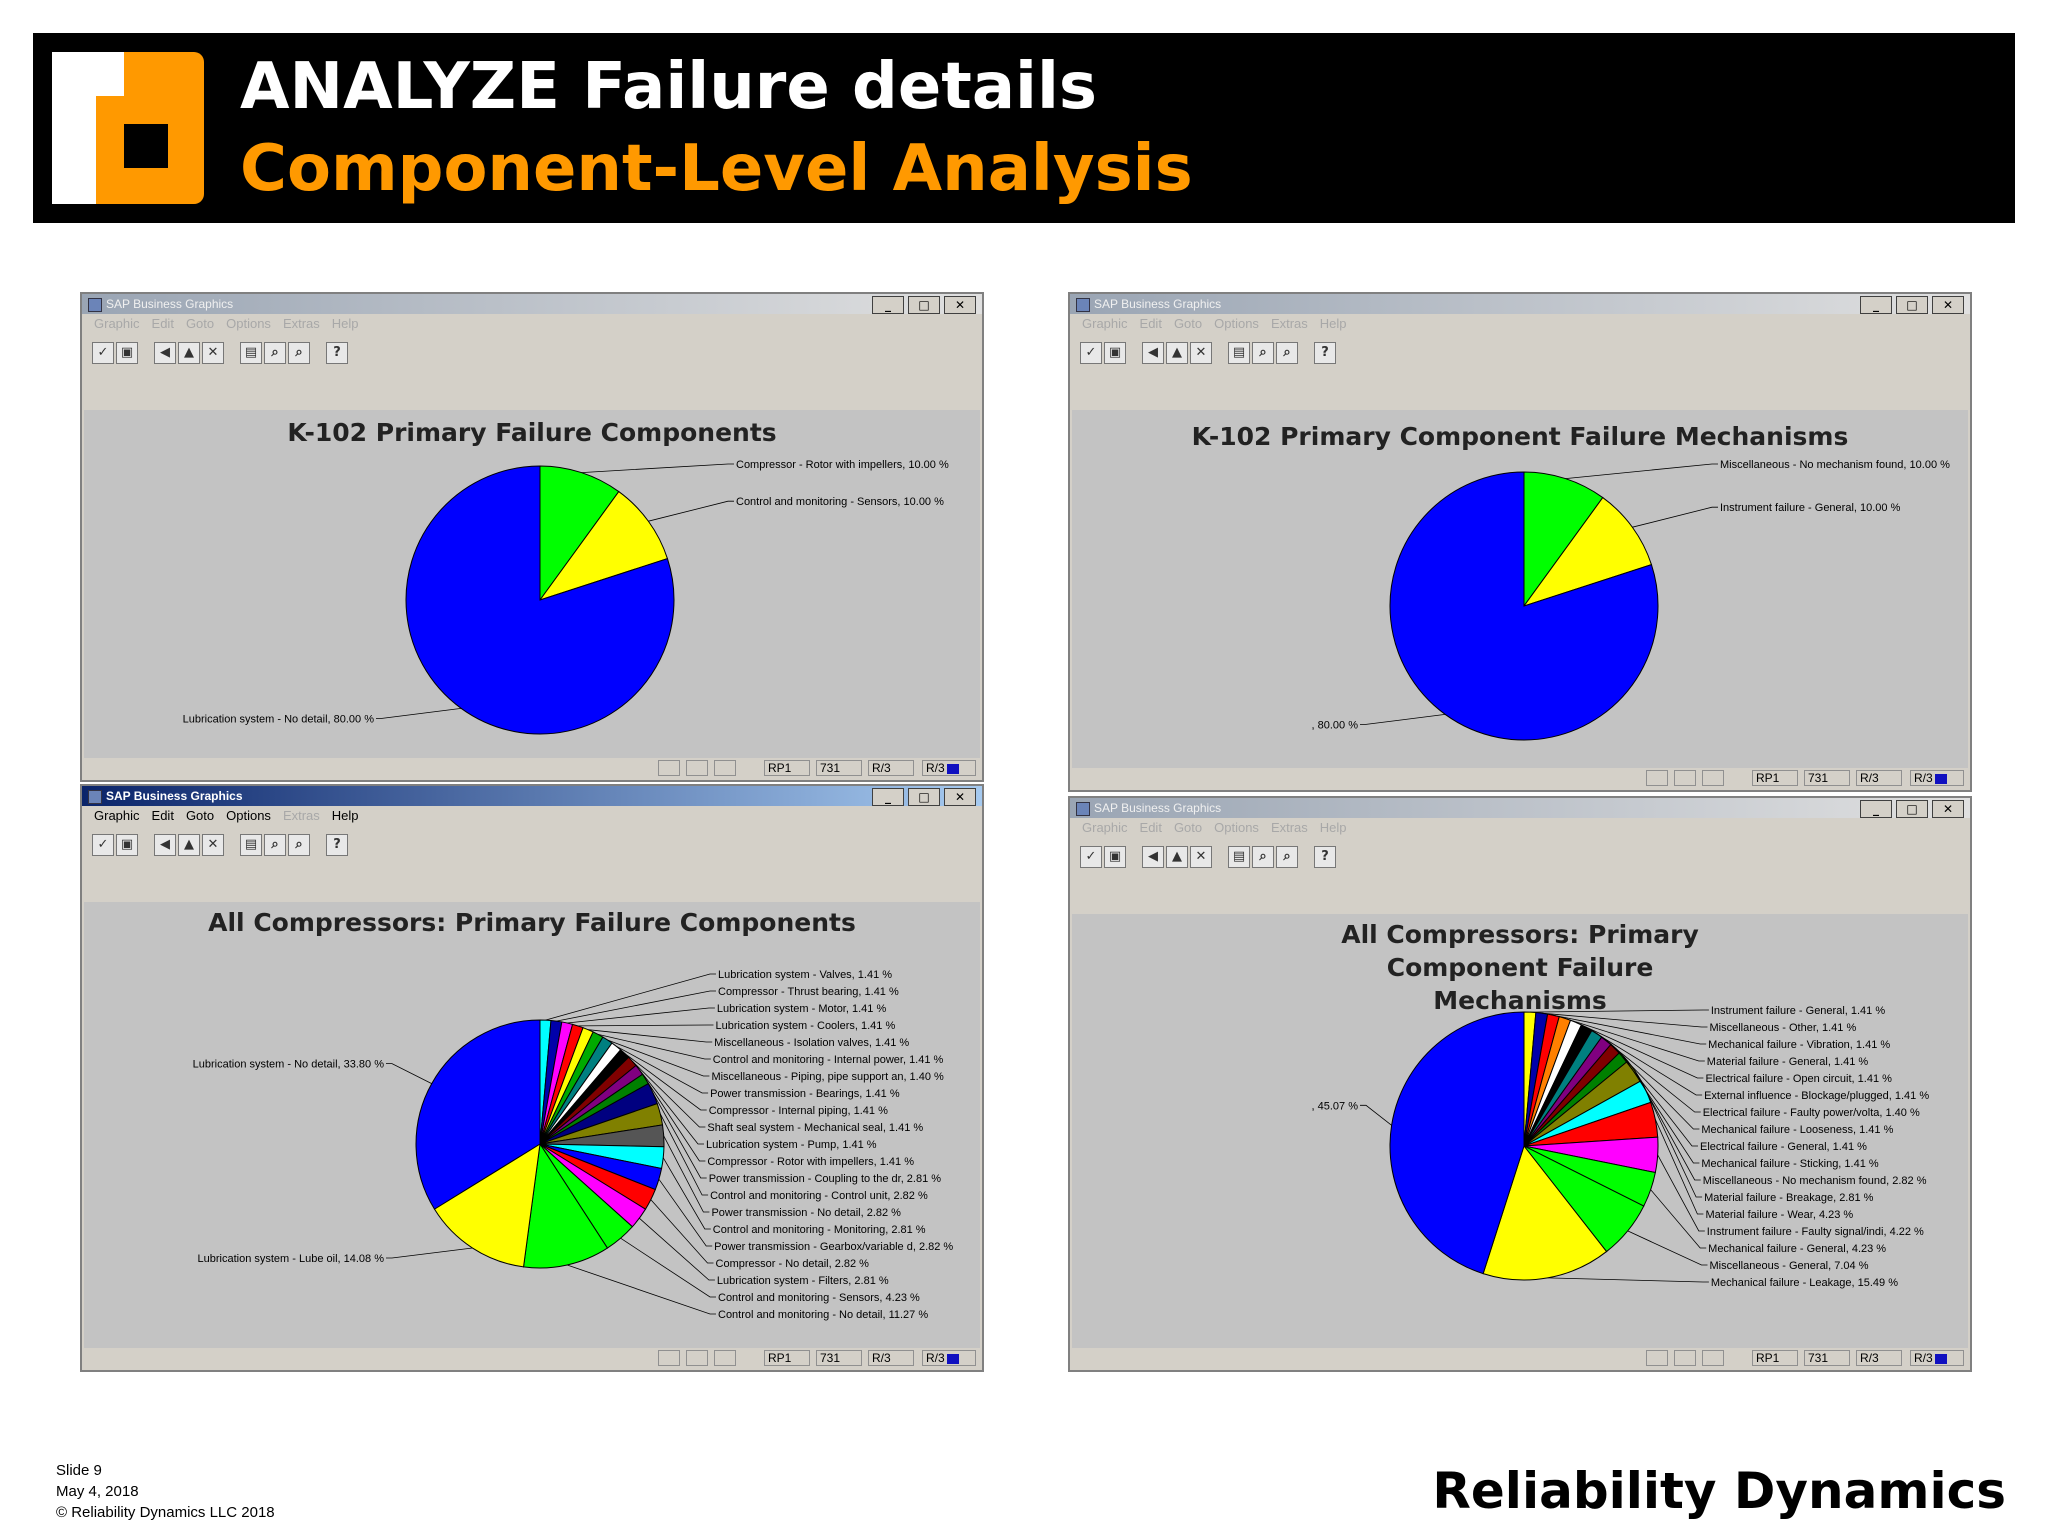 This screenshot has height=1536, width=2048. What do you see at coordinates (1790, 1164) in the screenshot?
I see `slice-label: Mechanical failure - Sticking, 1.41 %` at bounding box center [1790, 1164].